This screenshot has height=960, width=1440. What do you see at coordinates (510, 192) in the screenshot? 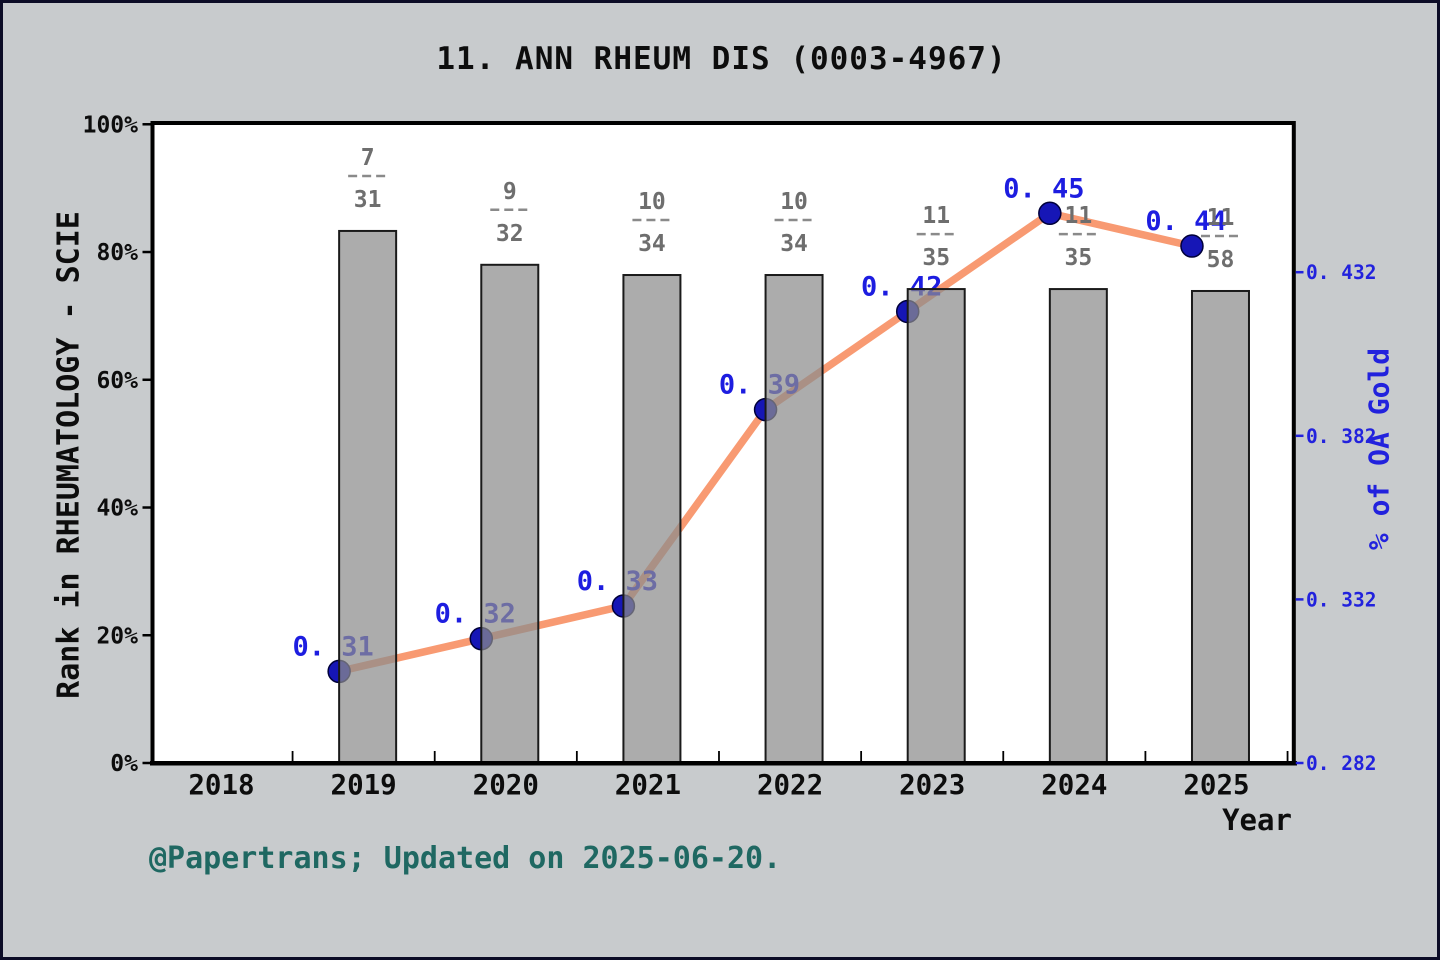
I see `fraction-numerator-2020: 9` at bounding box center [510, 192].